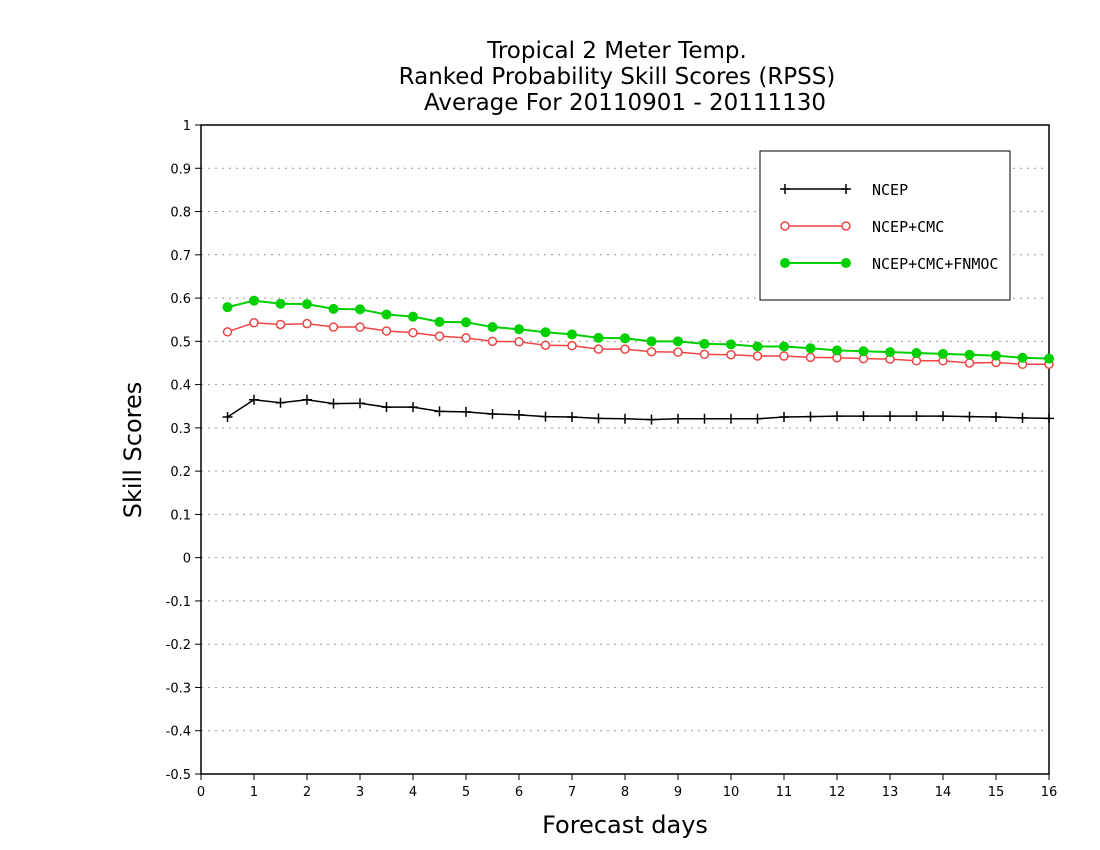 This screenshot has width=1100, height=850. What do you see at coordinates (890, 190) in the screenshot?
I see `legend-label: NCEP` at bounding box center [890, 190].